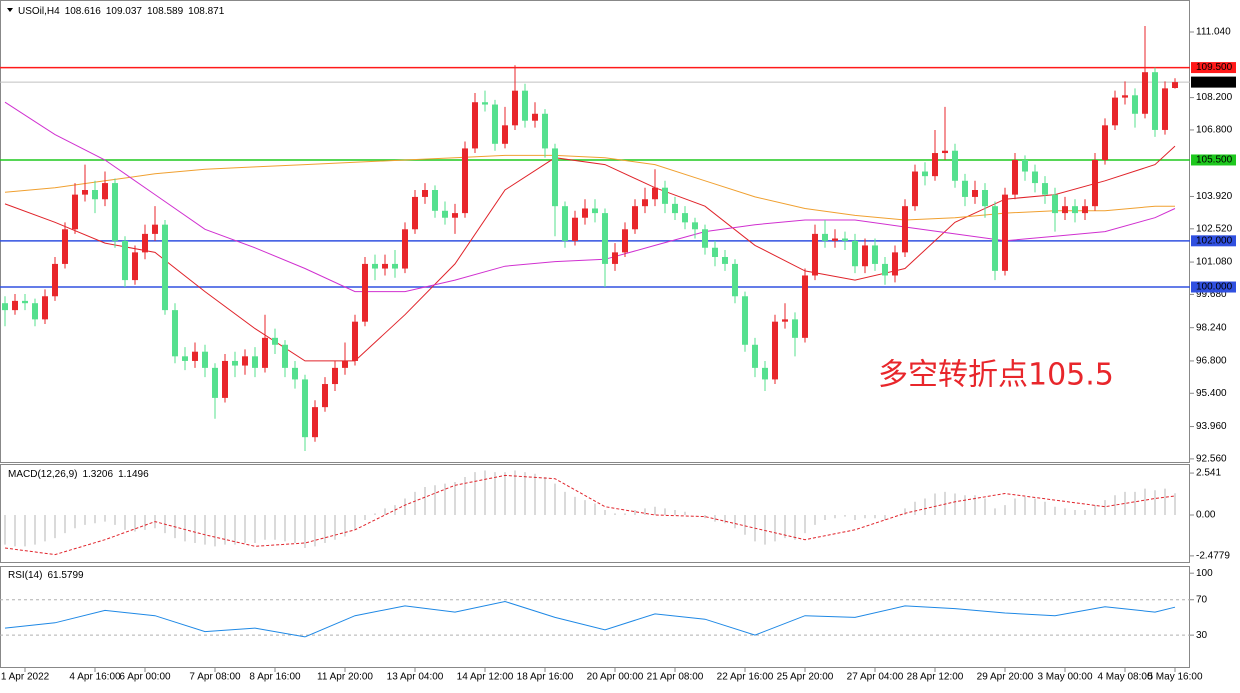 The height and width of the screenshot is (693, 1240). Describe the element at coordinates (10, 10) in the screenshot. I see `menu-triangle` at that location.